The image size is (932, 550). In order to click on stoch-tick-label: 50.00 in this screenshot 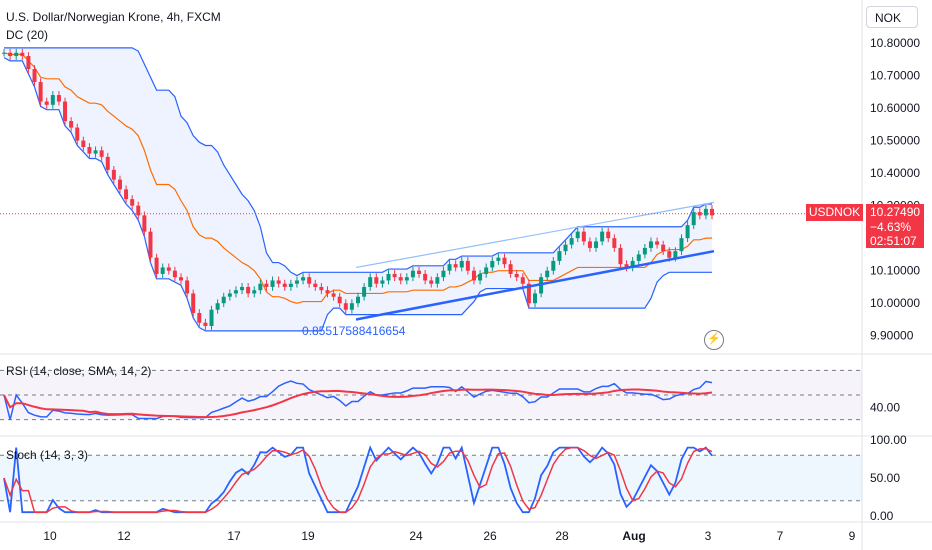, I will do `click(885, 478)`.